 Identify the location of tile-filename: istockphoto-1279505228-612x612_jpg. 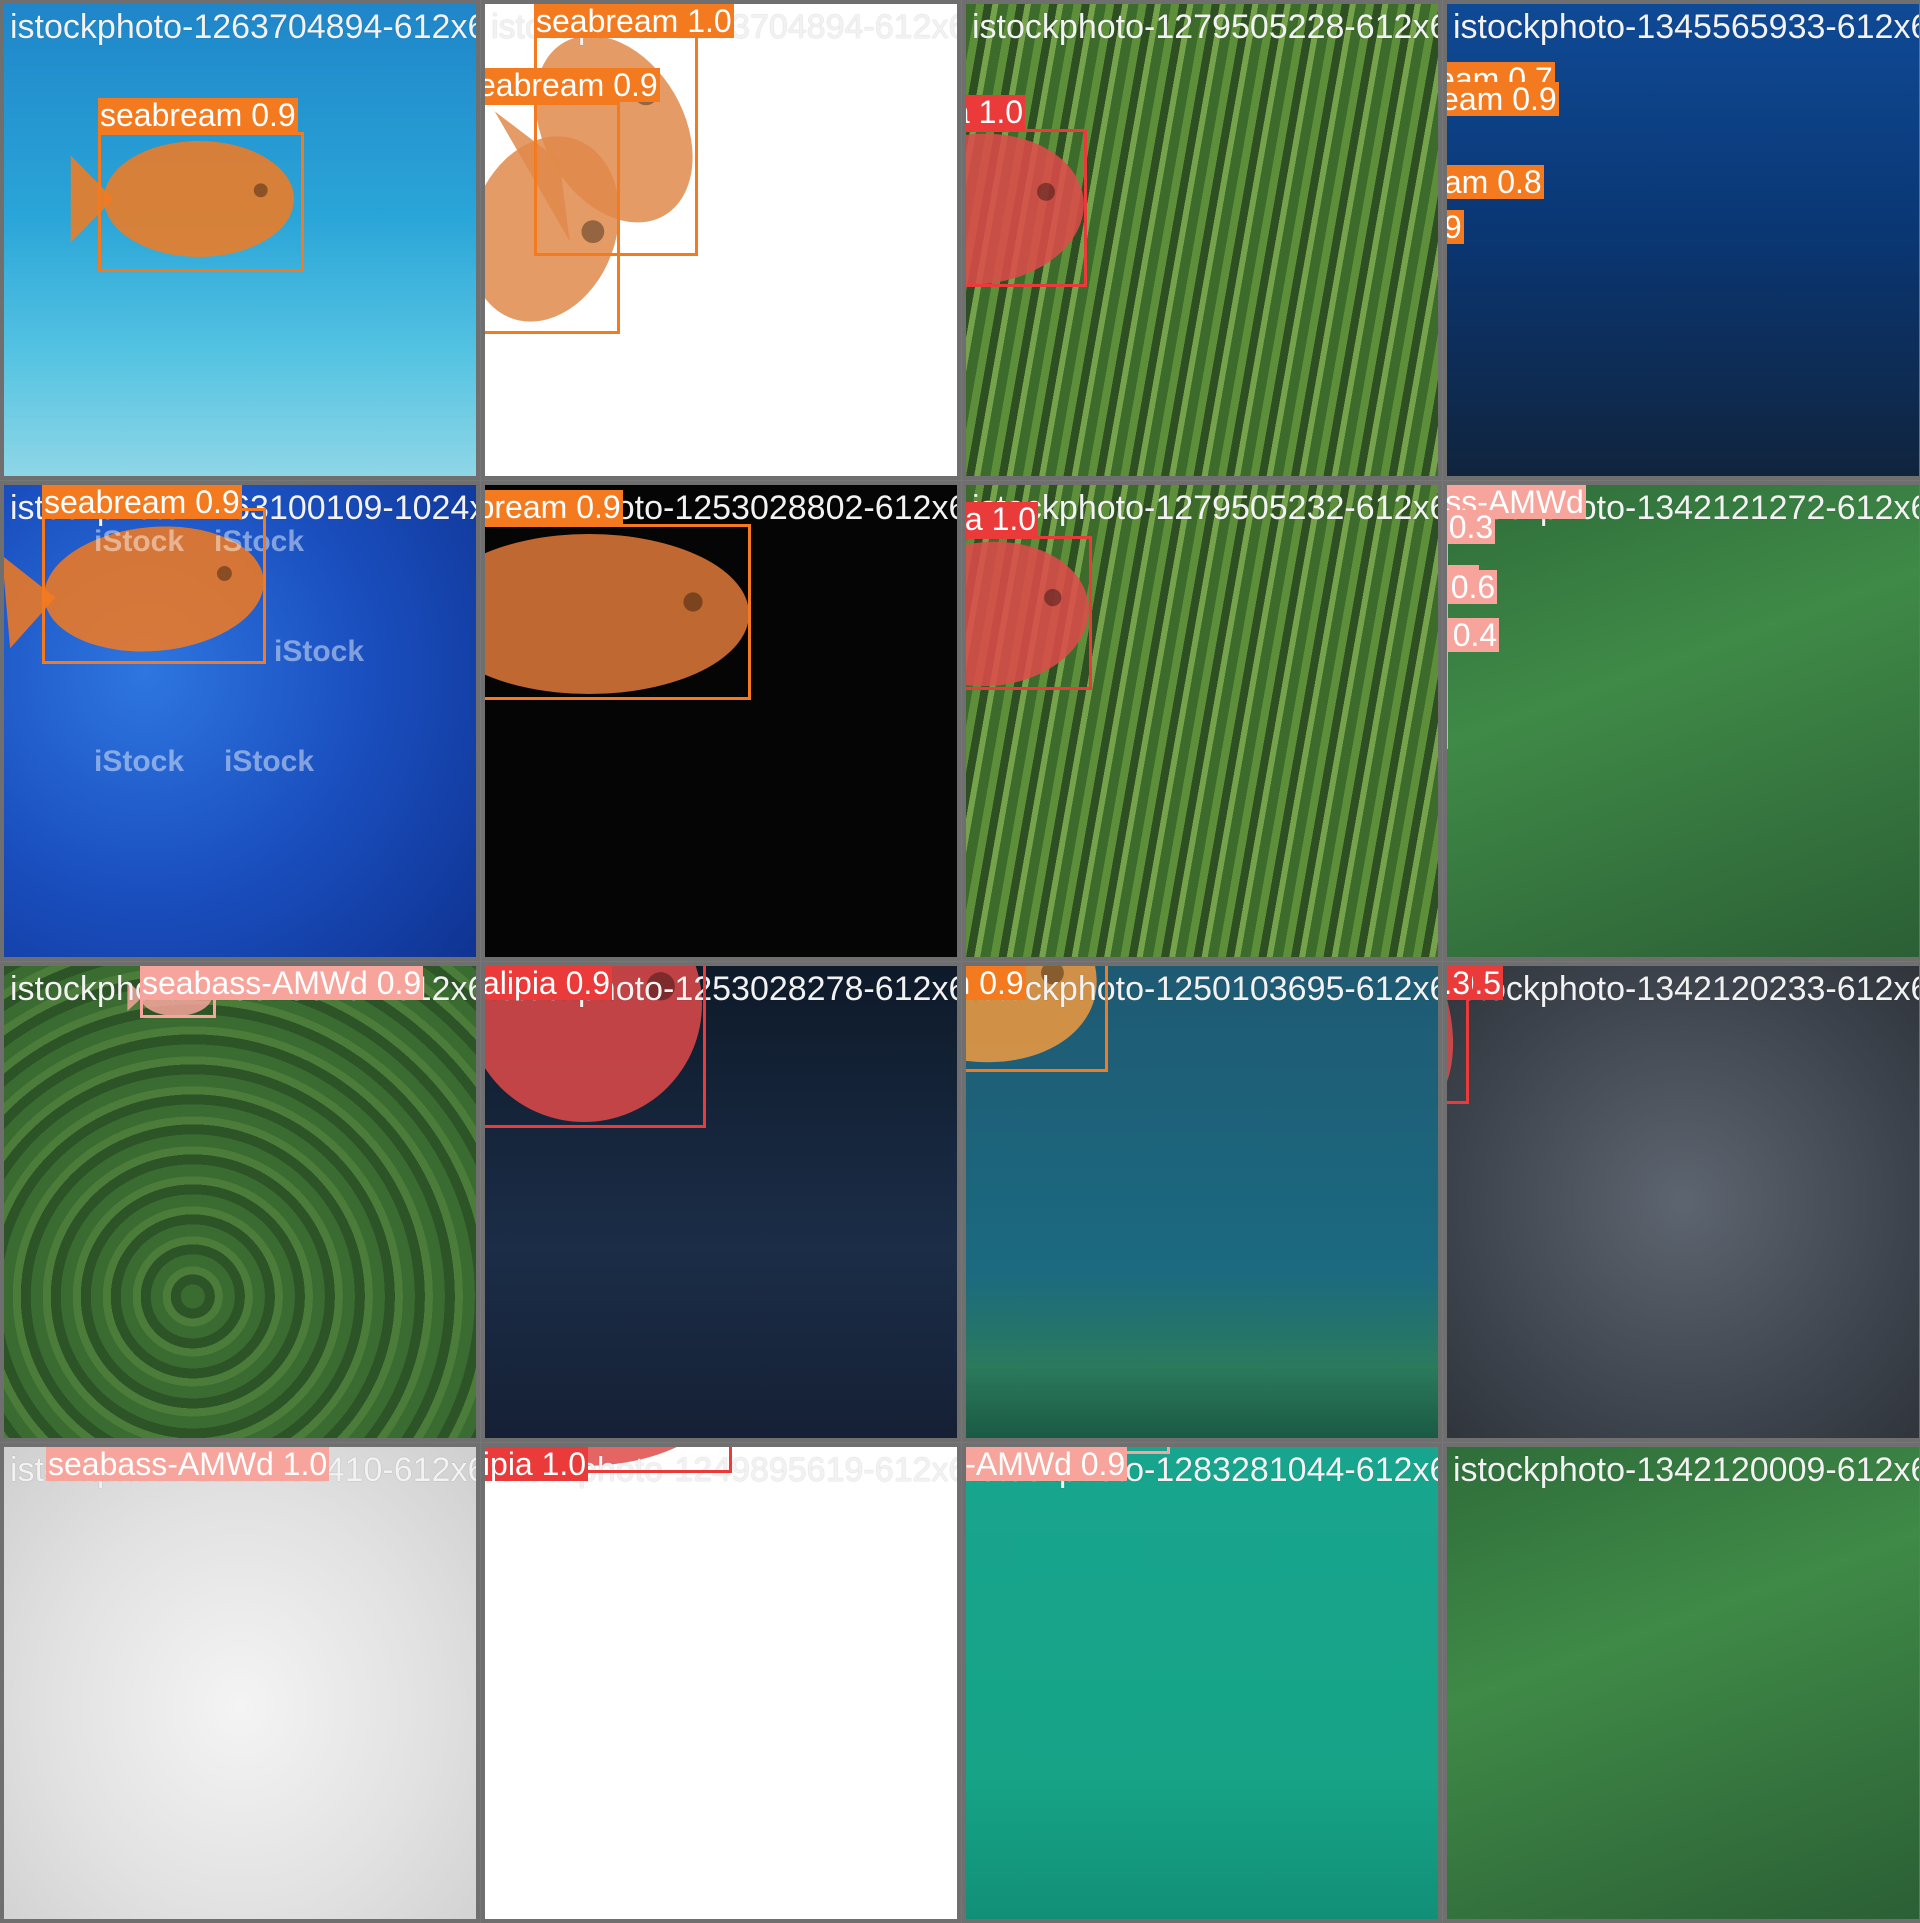
(1205, 27).